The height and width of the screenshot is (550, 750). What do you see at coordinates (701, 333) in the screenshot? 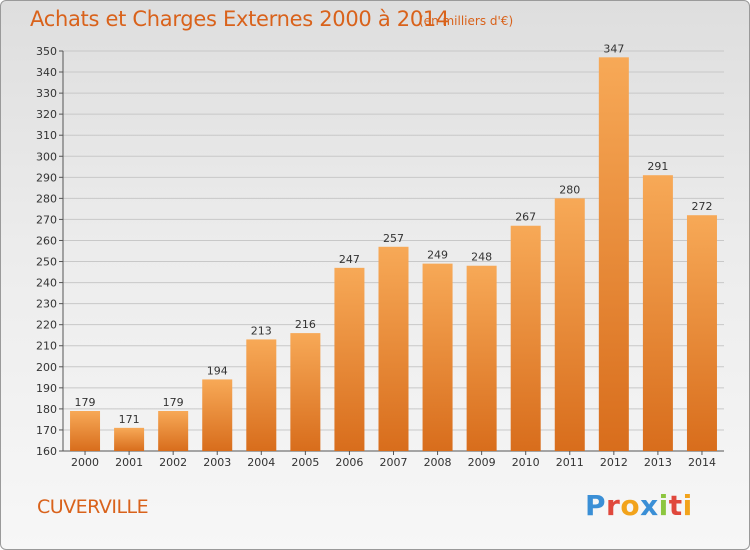
I see `bar-2014` at bounding box center [701, 333].